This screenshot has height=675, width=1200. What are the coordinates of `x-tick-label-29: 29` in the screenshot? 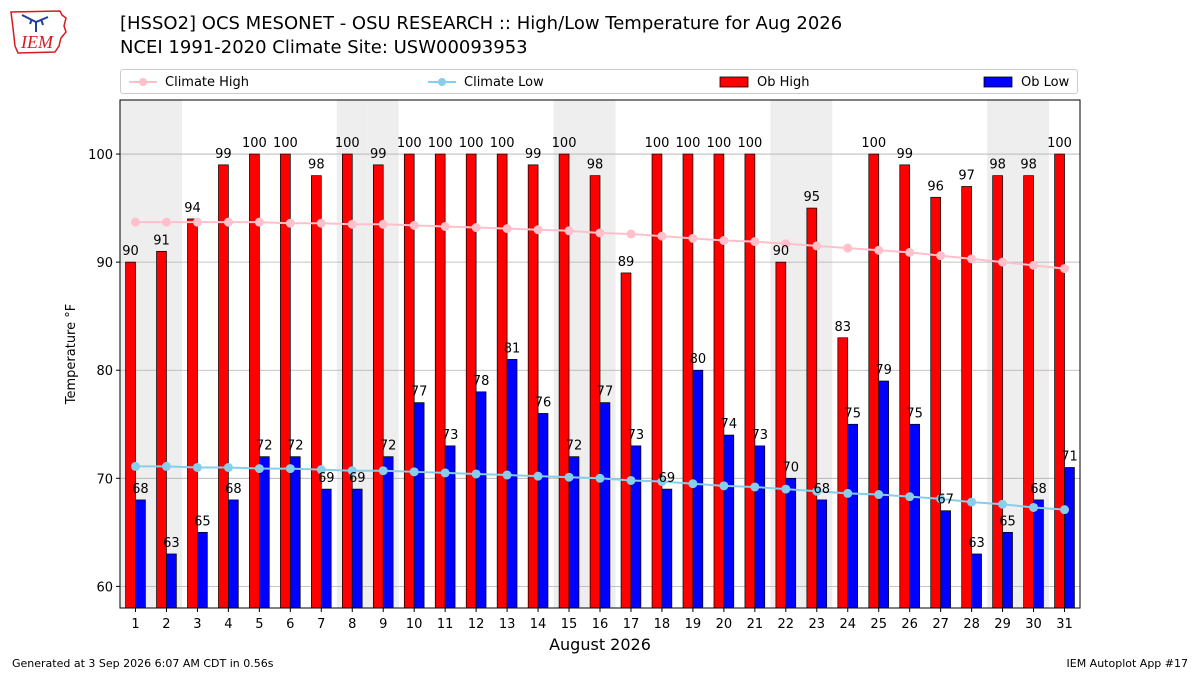 It's located at (1002, 624).